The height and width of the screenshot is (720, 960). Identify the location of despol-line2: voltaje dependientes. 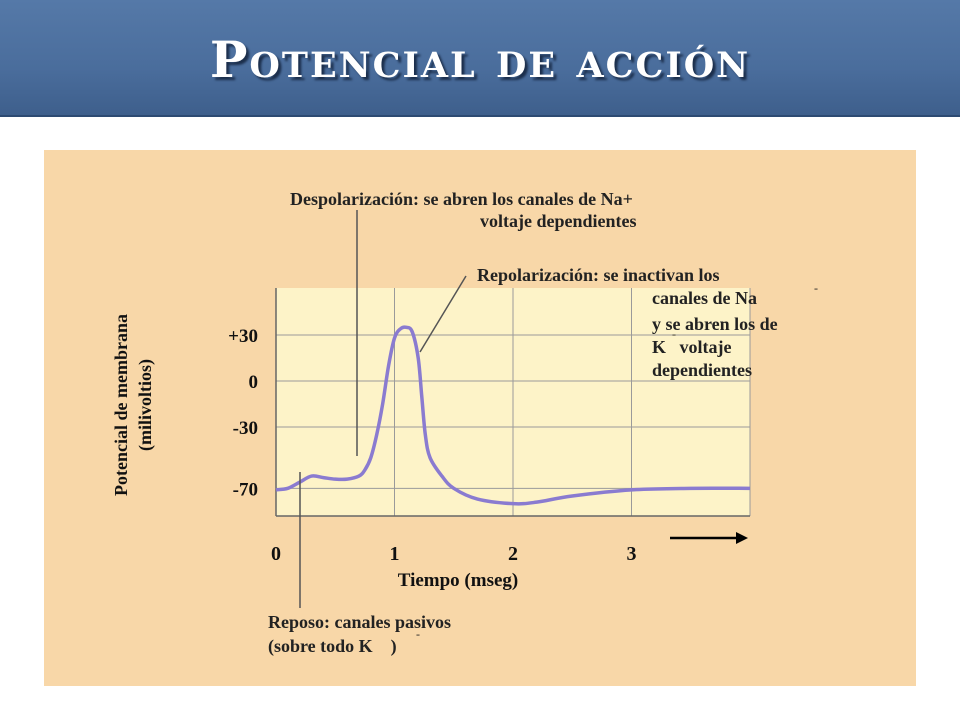
(558, 221).